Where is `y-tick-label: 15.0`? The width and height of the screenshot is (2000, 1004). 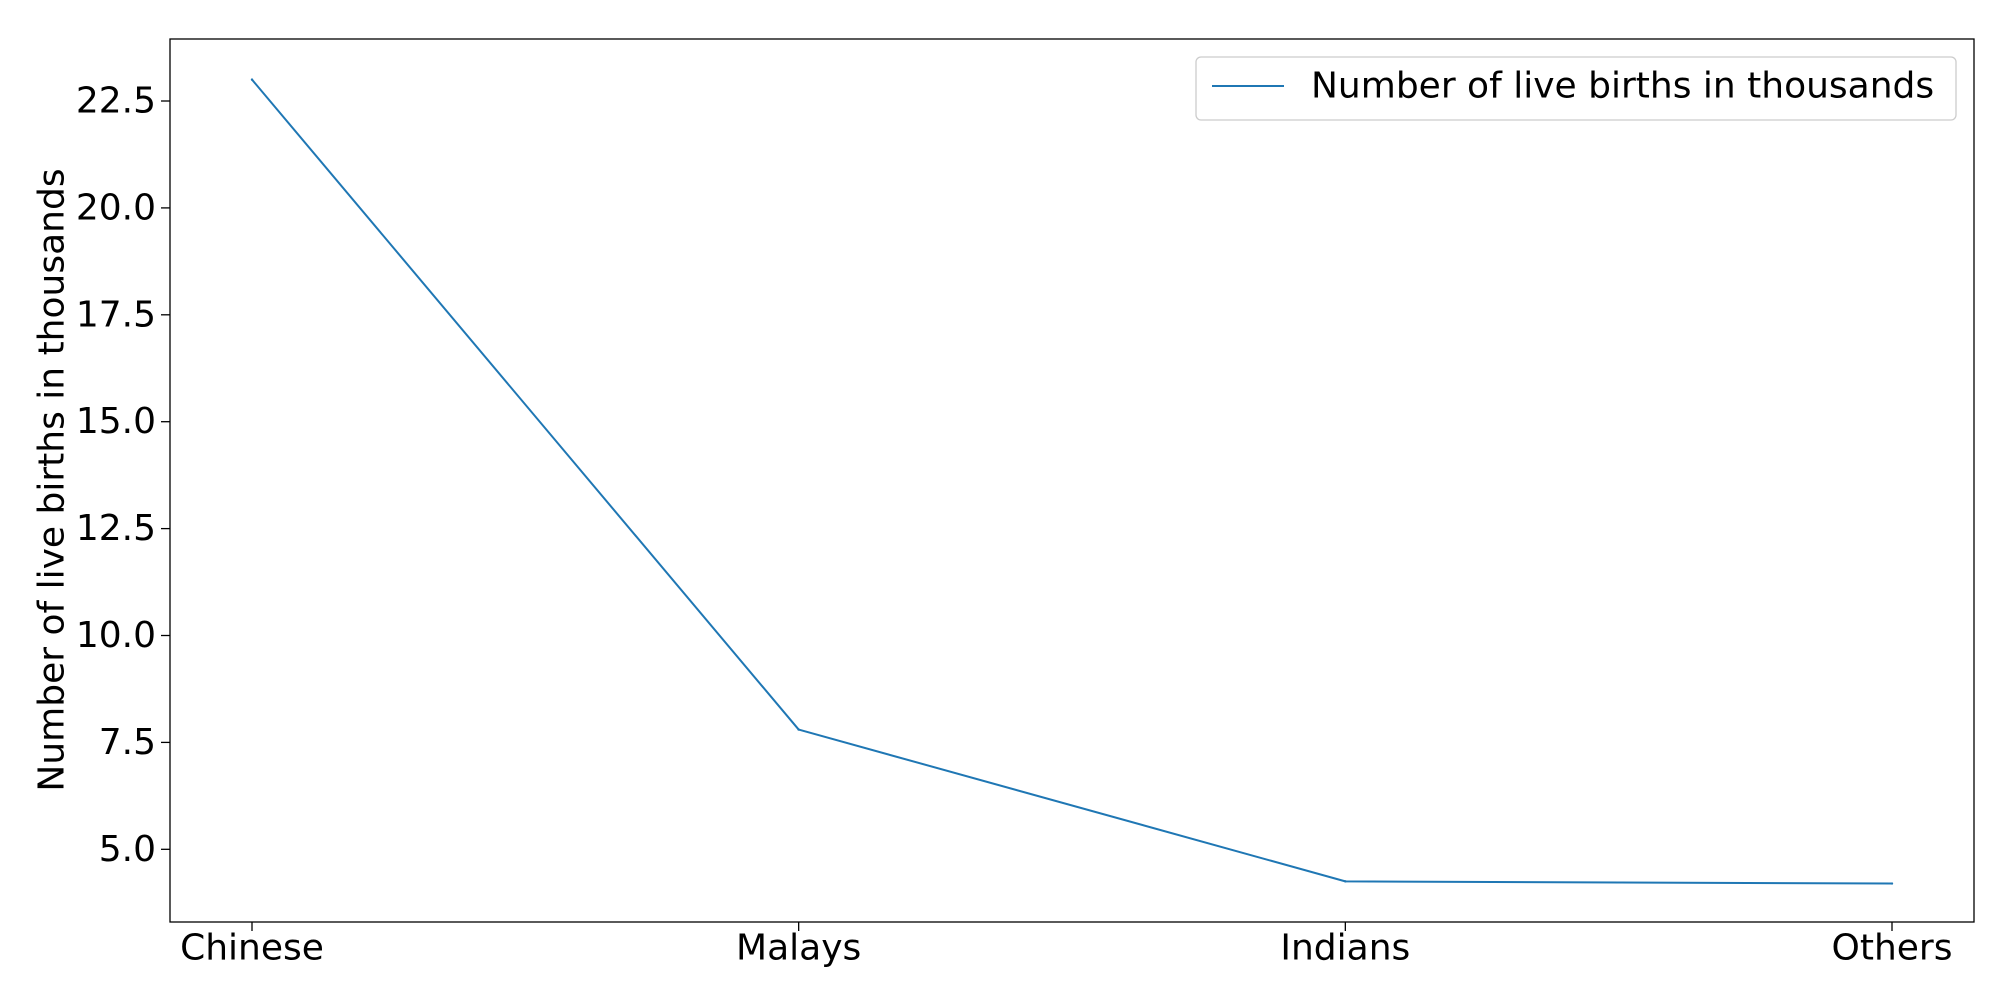
y-tick-label: 15.0 is located at coordinates (116, 421).